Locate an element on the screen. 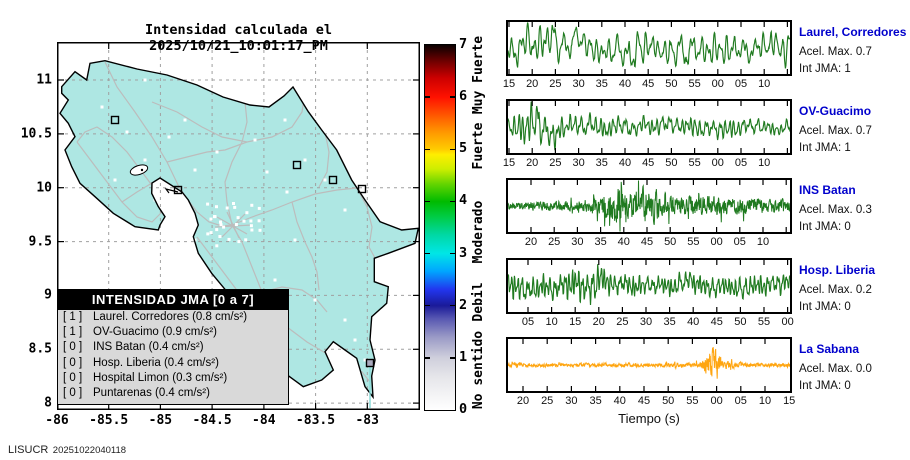 This screenshot has width=910, height=460. legend-item-station: Laurel. Corredores is located at coordinates (143, 317).